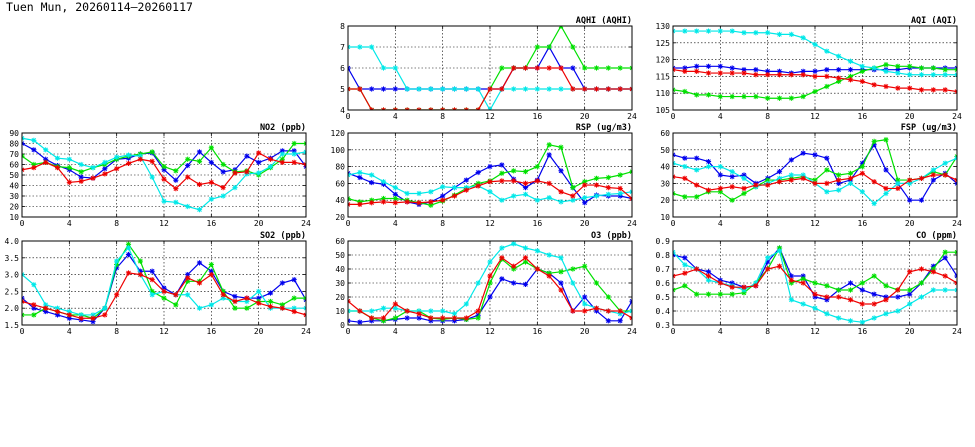 This screenshot has width=975, height=447. Describe the element at coordinates (910, 331) in the screenshot. I see `co-xtick-label: 20` at that location.